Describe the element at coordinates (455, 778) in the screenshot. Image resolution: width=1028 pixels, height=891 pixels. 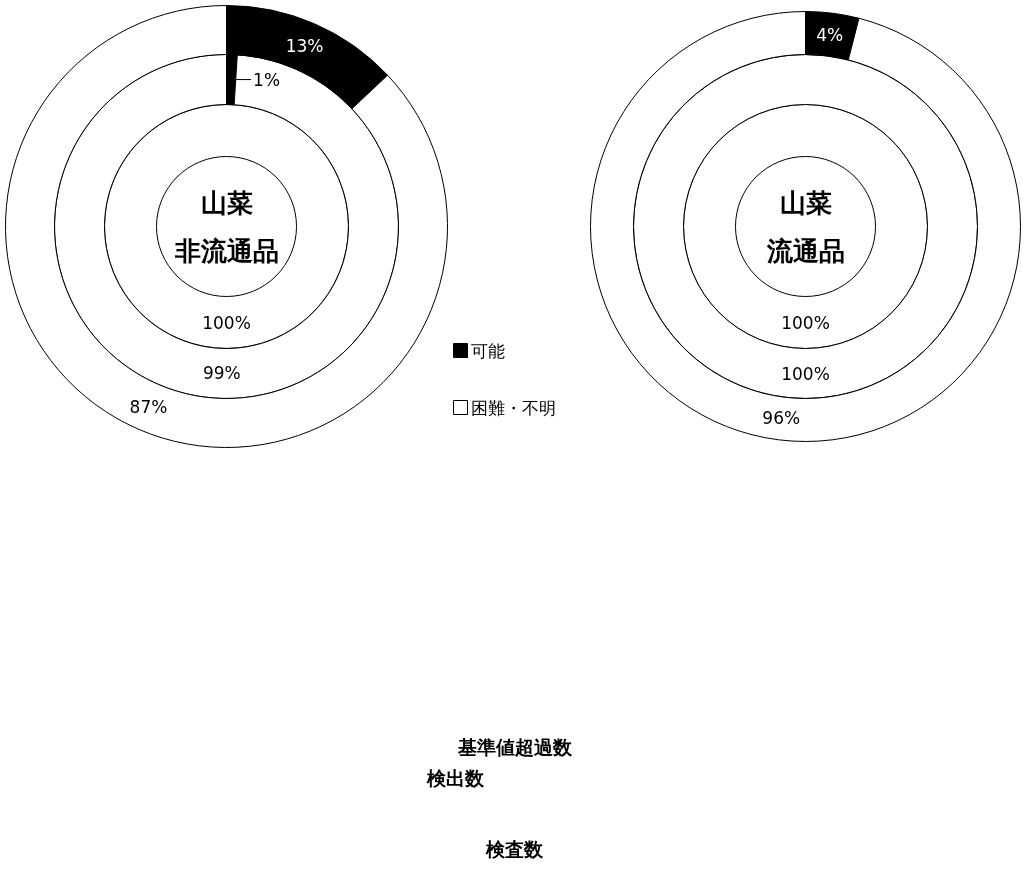
I see `text: 検出数` at that location.